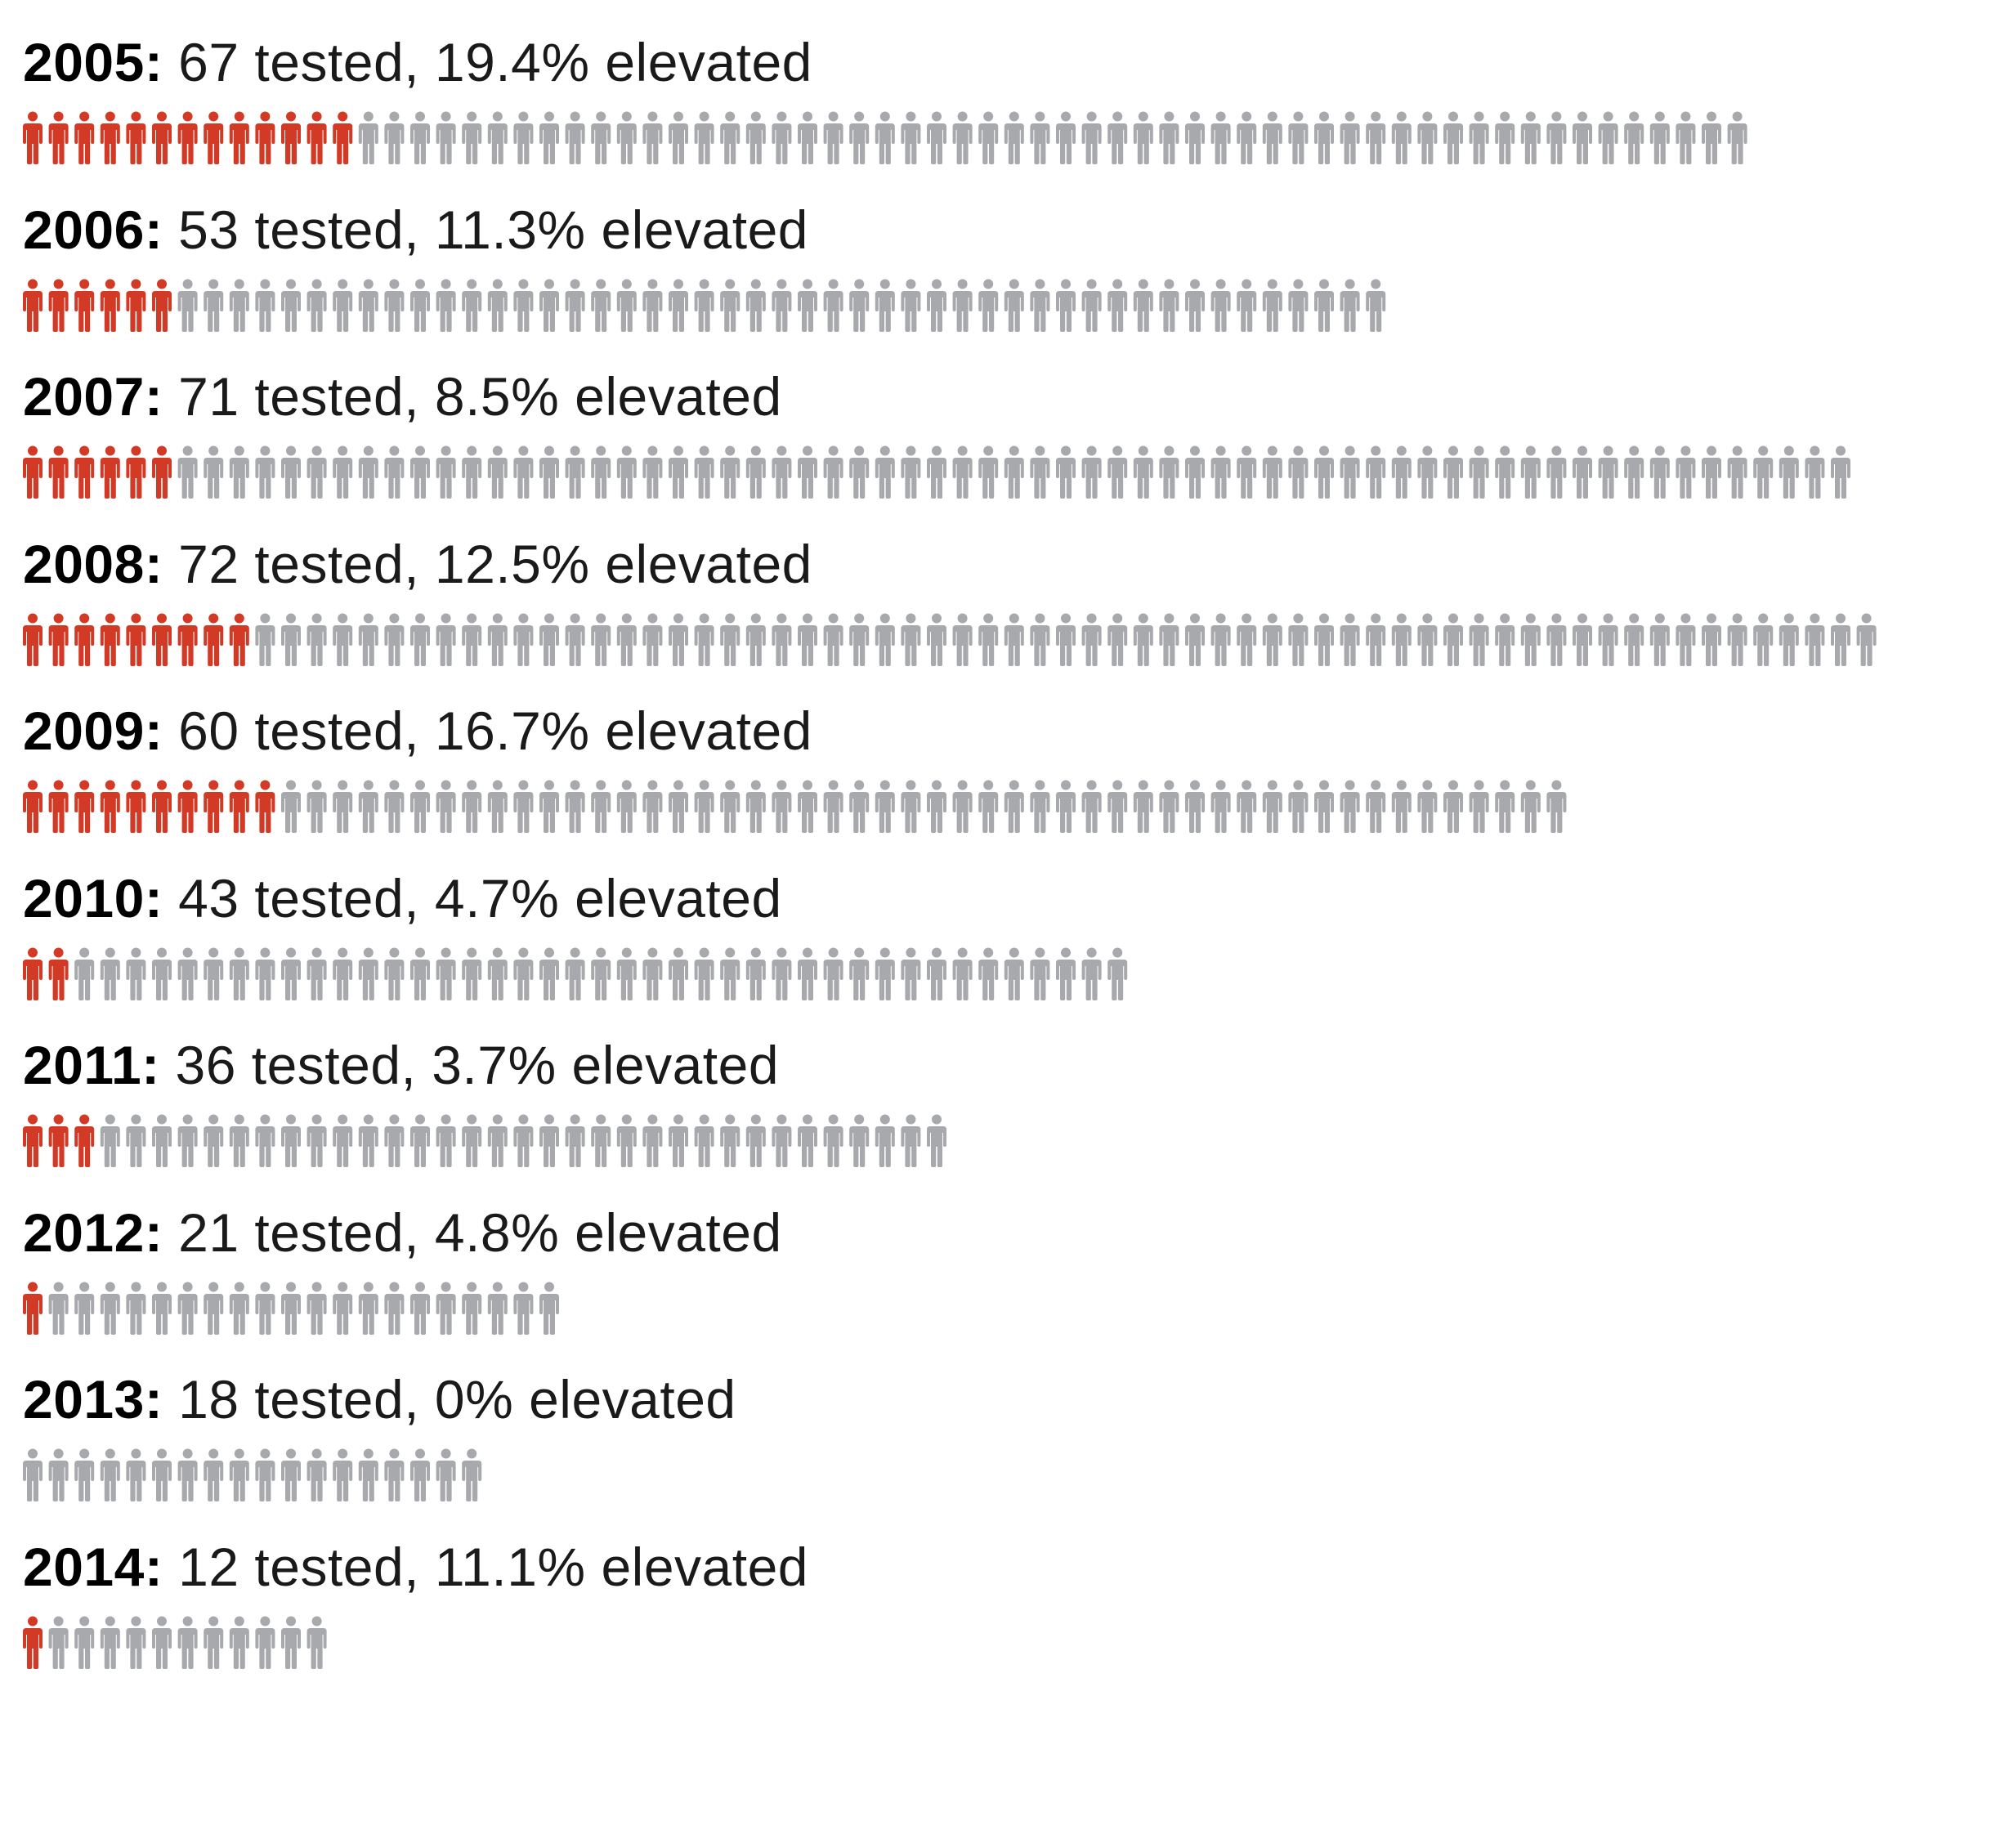  I want to click on row-label: 2013: 18 tested, 0% elevated, so click(379, 1399).